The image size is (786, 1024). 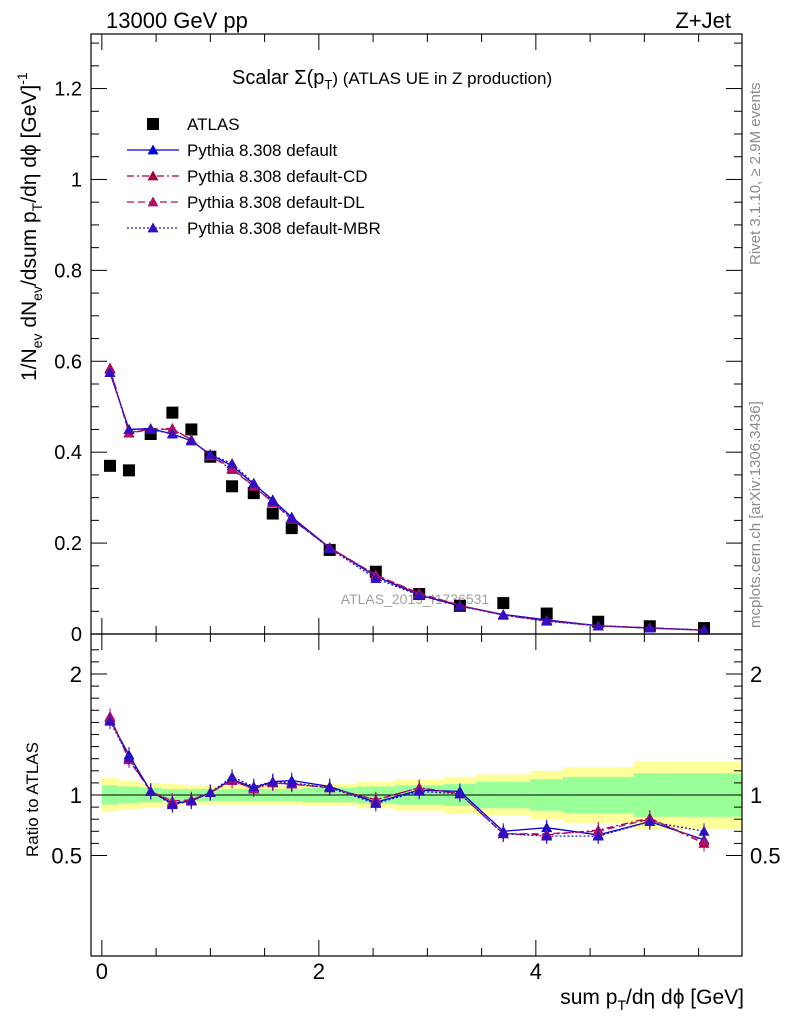 What do you see at coordinates (277, 176) in the screenshot?
I see `legend-label: Pythia 8.308 default-CD` at bounding box center [277, 176].